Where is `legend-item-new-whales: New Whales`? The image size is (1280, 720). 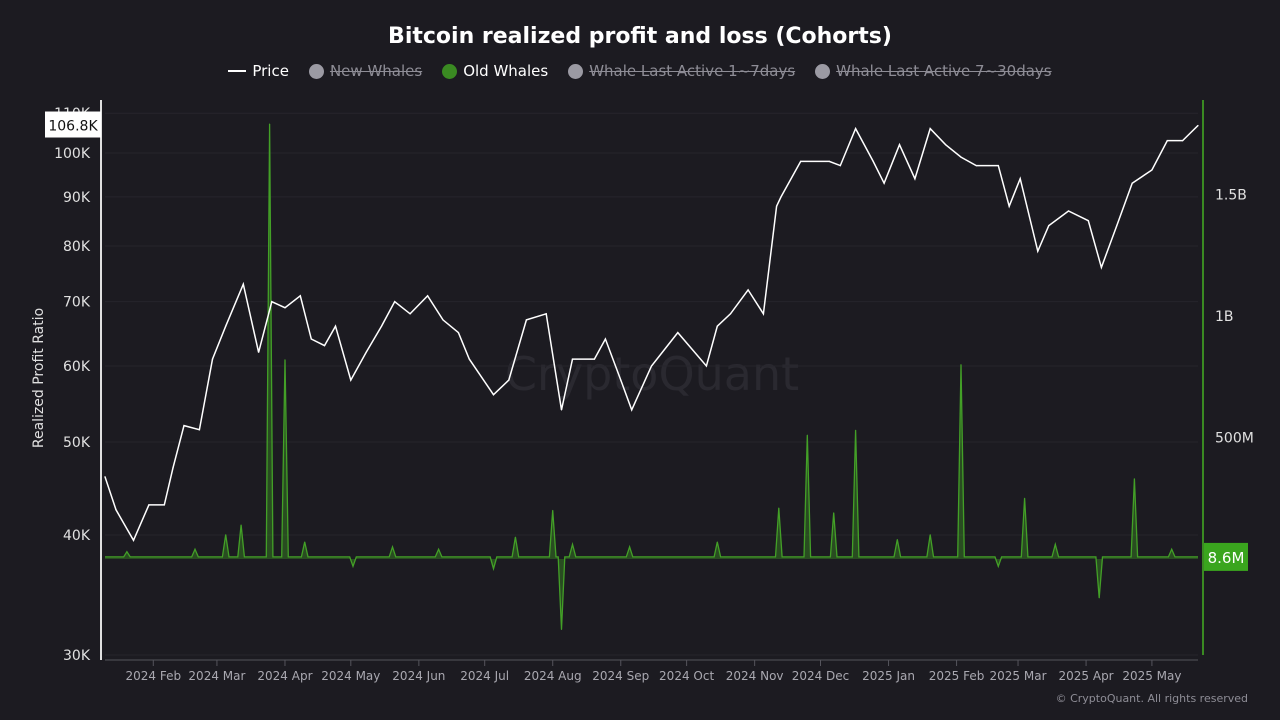
legend-item-new-whales: New Whales is located at coordinates (365, 71).